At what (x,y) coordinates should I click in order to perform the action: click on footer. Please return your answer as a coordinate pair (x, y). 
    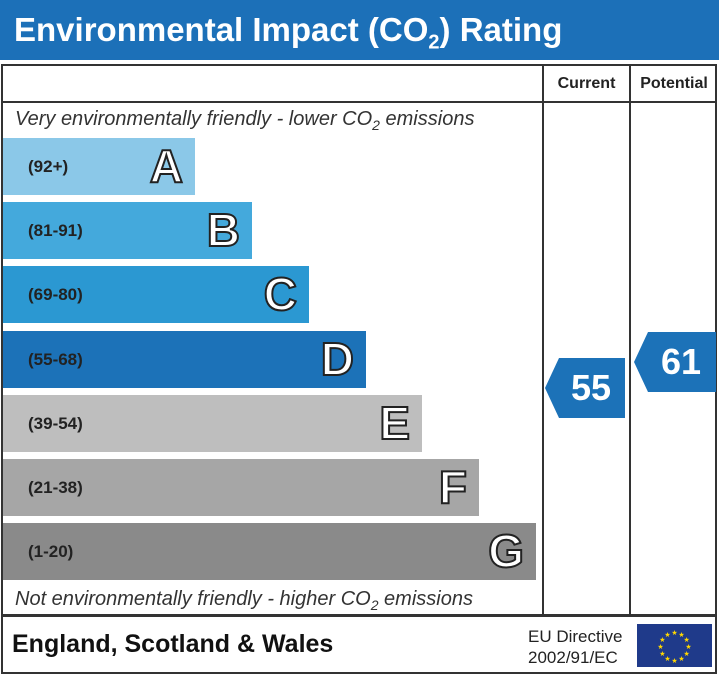
    Looking at the image, I should click on (359, 644).